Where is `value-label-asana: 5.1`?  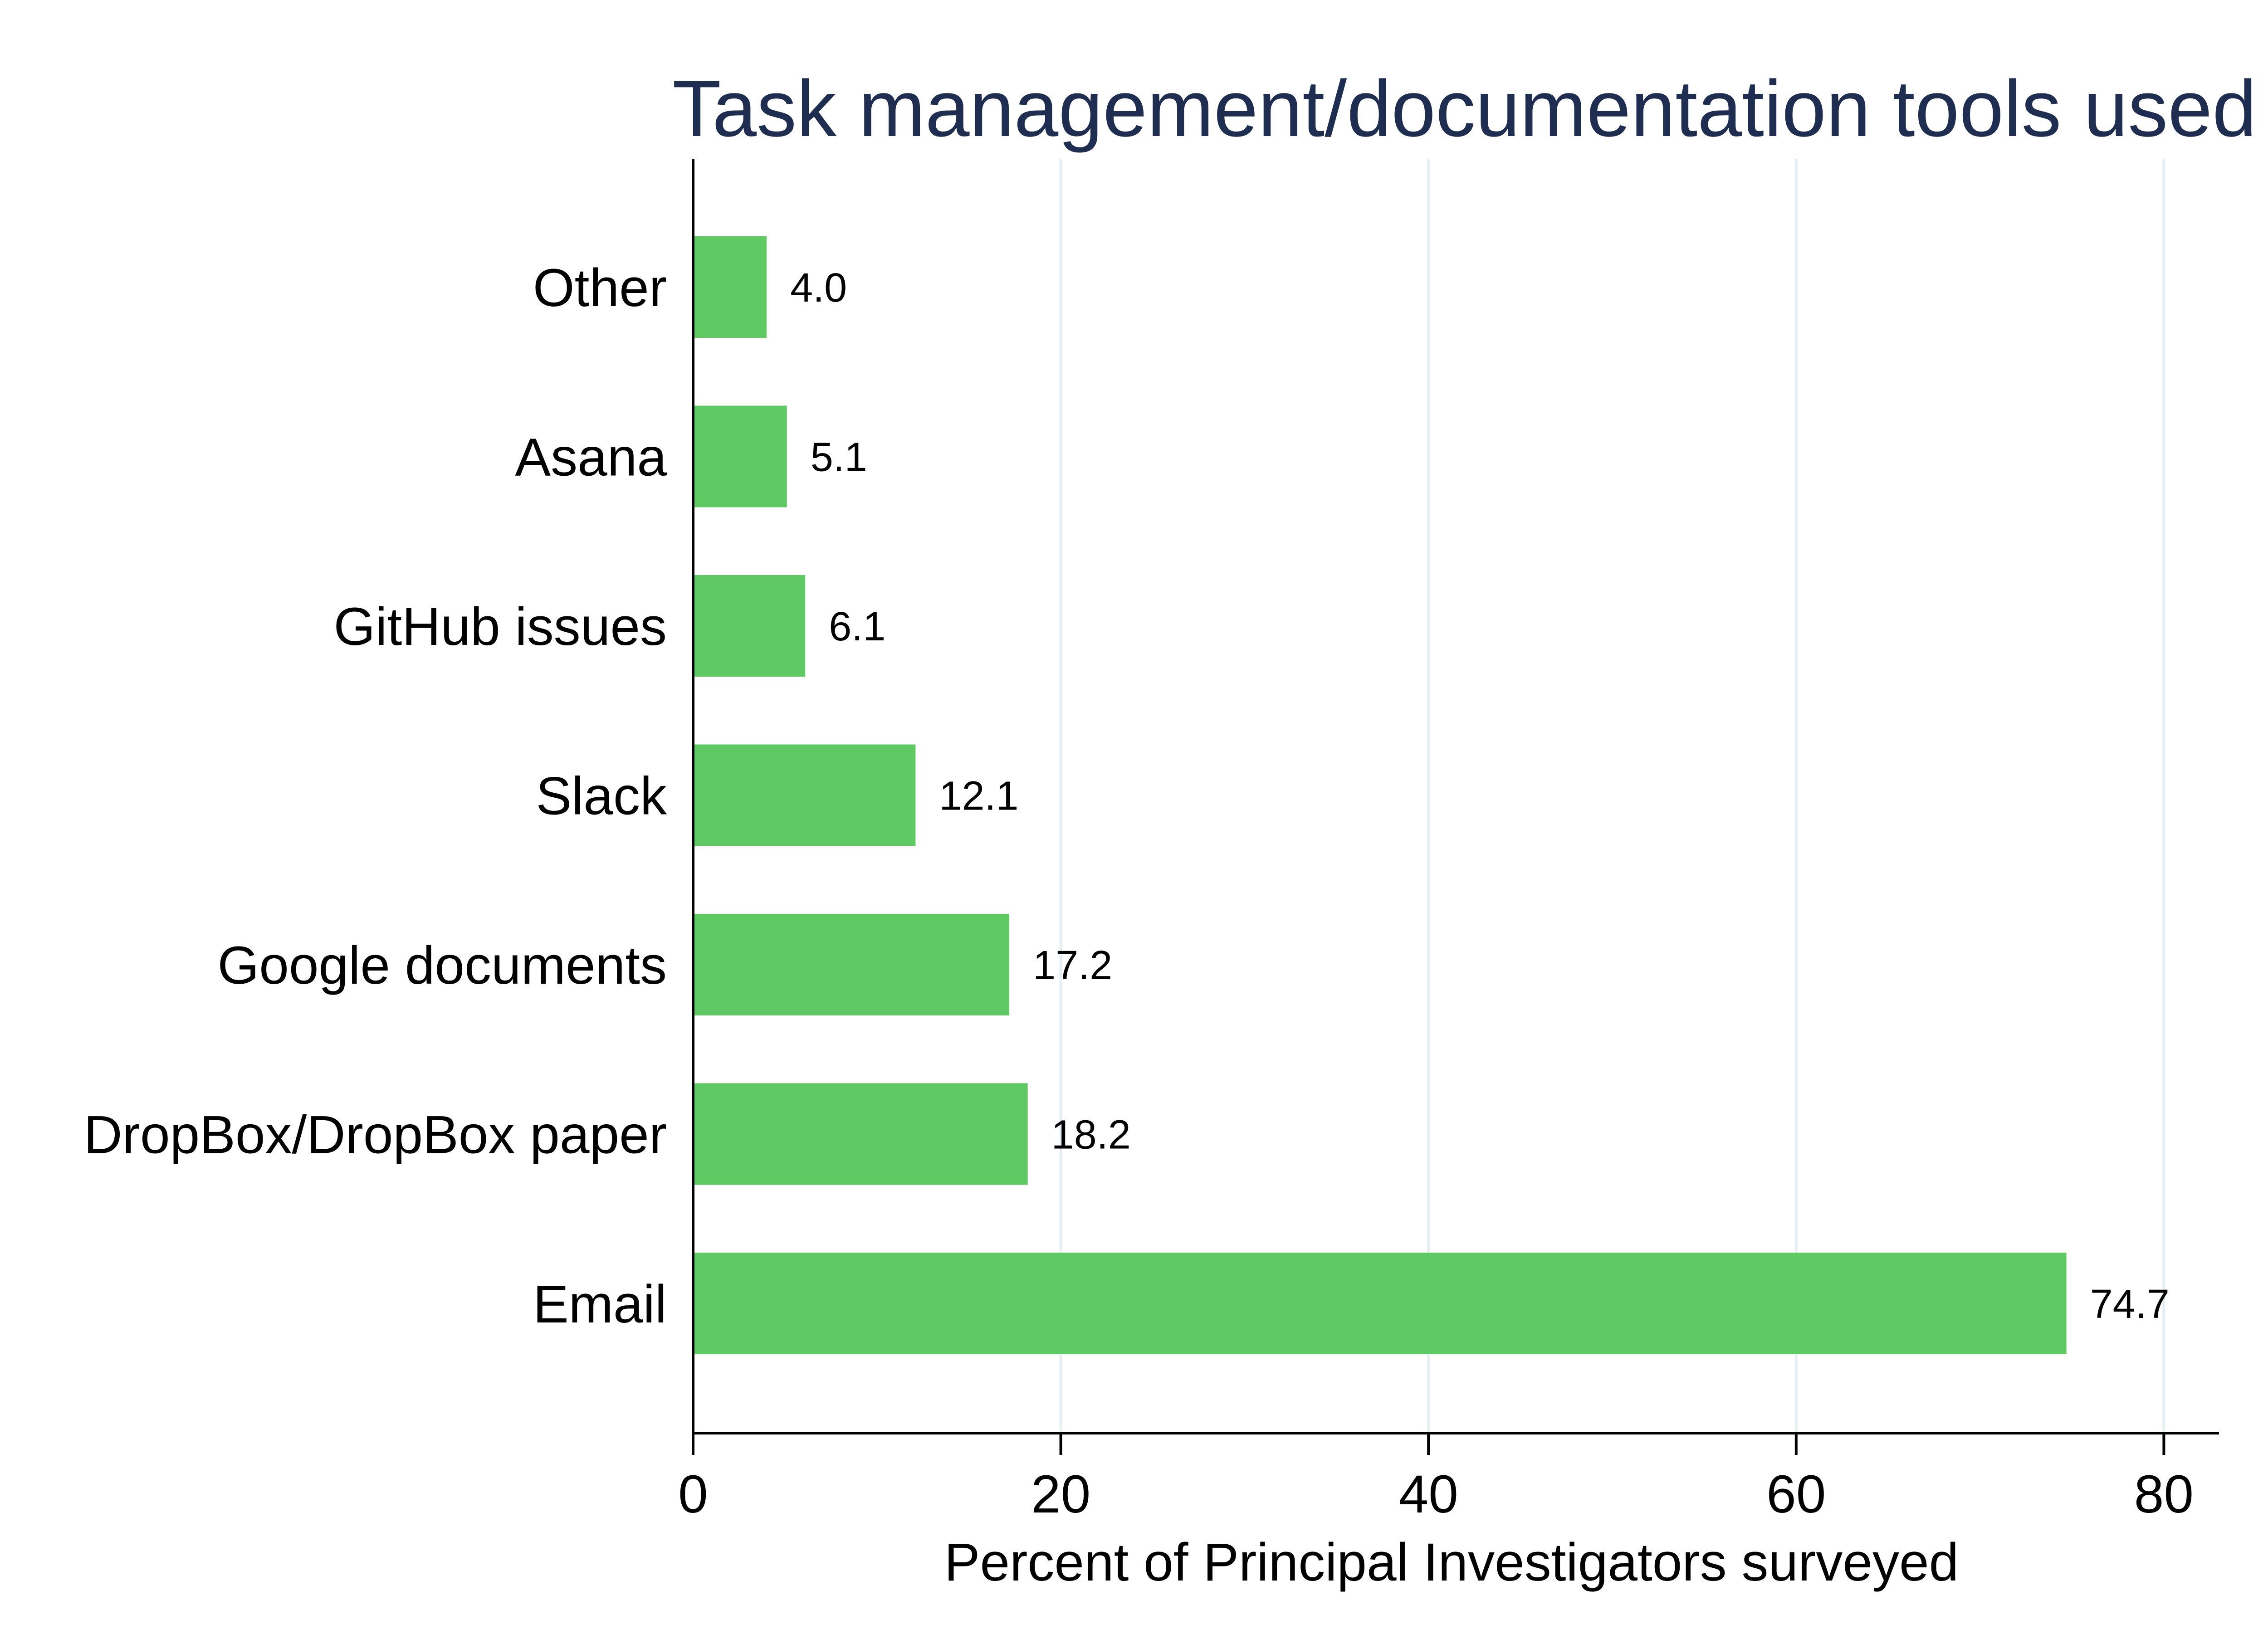 value-label-asana: 5.1 is located at coordinates (839, 458).